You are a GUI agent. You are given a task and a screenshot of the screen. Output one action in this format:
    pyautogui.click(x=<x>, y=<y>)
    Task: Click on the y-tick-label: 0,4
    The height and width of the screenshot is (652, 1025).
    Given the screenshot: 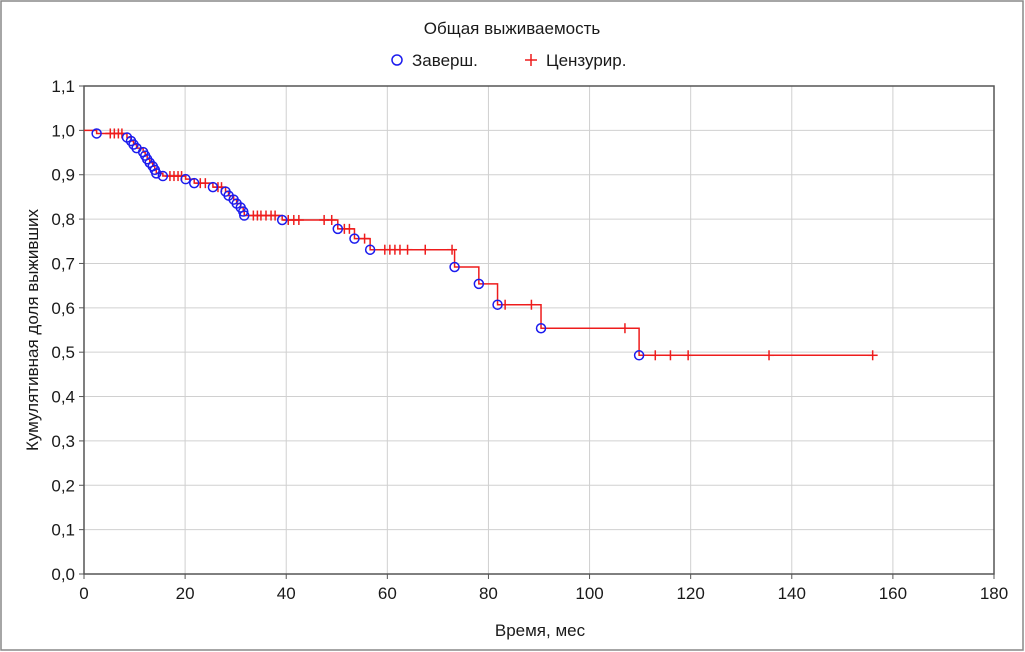 What is the action you would take?
    pyautogui.click(x=63, y=397)
    